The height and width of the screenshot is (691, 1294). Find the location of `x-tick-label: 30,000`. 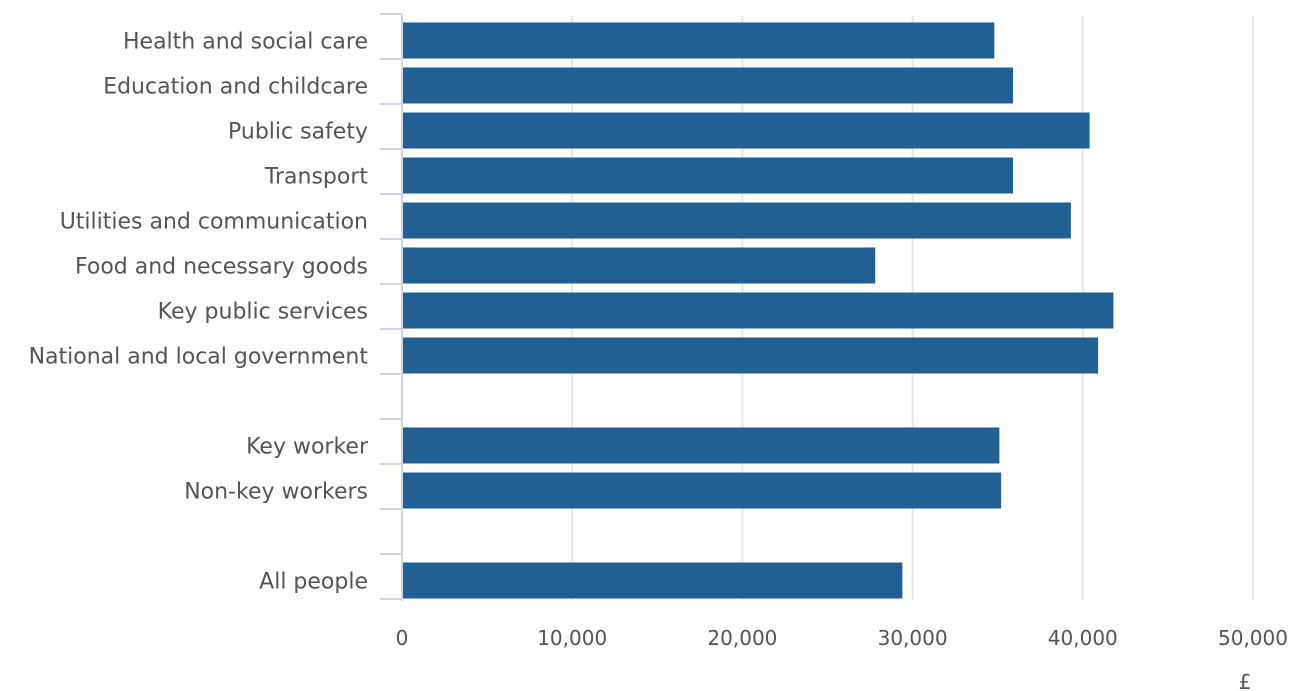

x-tick-label: 30,000 is located at coordinates (913, 638).